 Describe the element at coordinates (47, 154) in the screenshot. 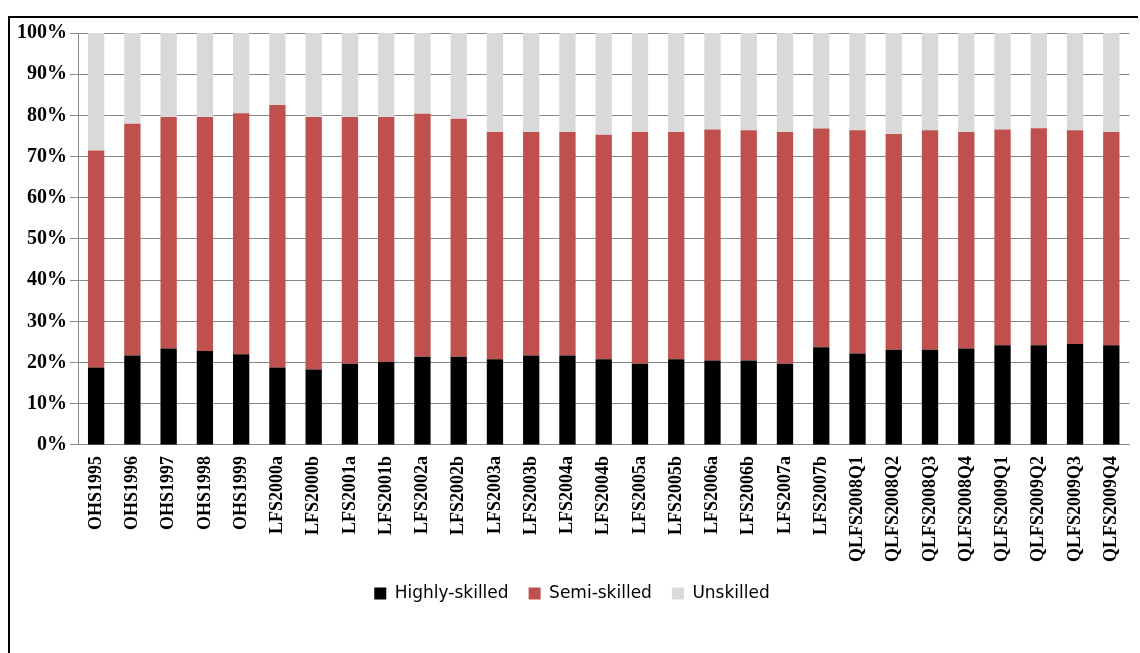

I see `y-tick-label: 70%` at that location.